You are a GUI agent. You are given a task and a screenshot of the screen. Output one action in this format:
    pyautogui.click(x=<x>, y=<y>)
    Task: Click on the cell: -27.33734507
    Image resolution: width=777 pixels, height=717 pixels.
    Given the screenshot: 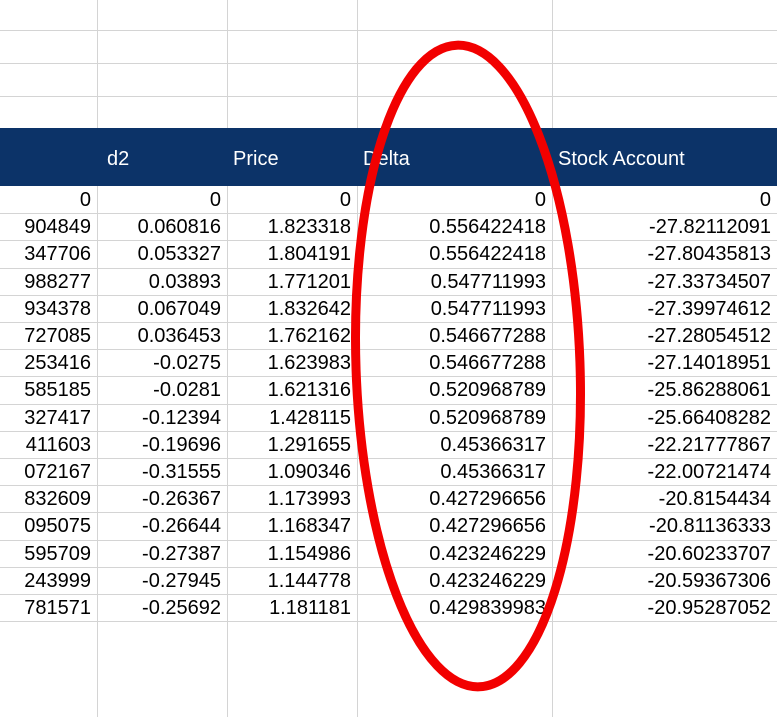 What is the action you would take?
    pyautogui.click(x=709, y=282)
    